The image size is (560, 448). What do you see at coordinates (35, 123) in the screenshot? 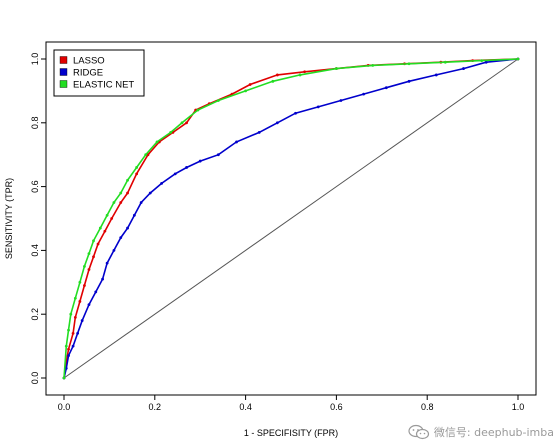
I see `y-tick-label: 0.8` at bounding box center [35, 123].